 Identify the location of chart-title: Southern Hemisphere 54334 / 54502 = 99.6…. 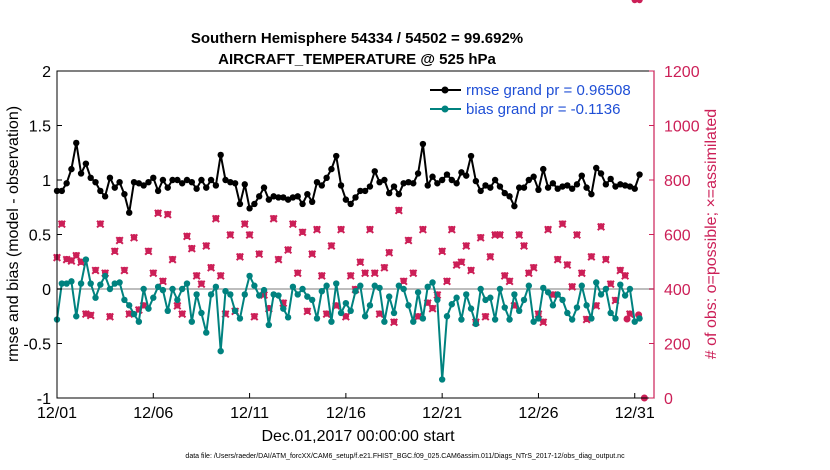
(357, 38).